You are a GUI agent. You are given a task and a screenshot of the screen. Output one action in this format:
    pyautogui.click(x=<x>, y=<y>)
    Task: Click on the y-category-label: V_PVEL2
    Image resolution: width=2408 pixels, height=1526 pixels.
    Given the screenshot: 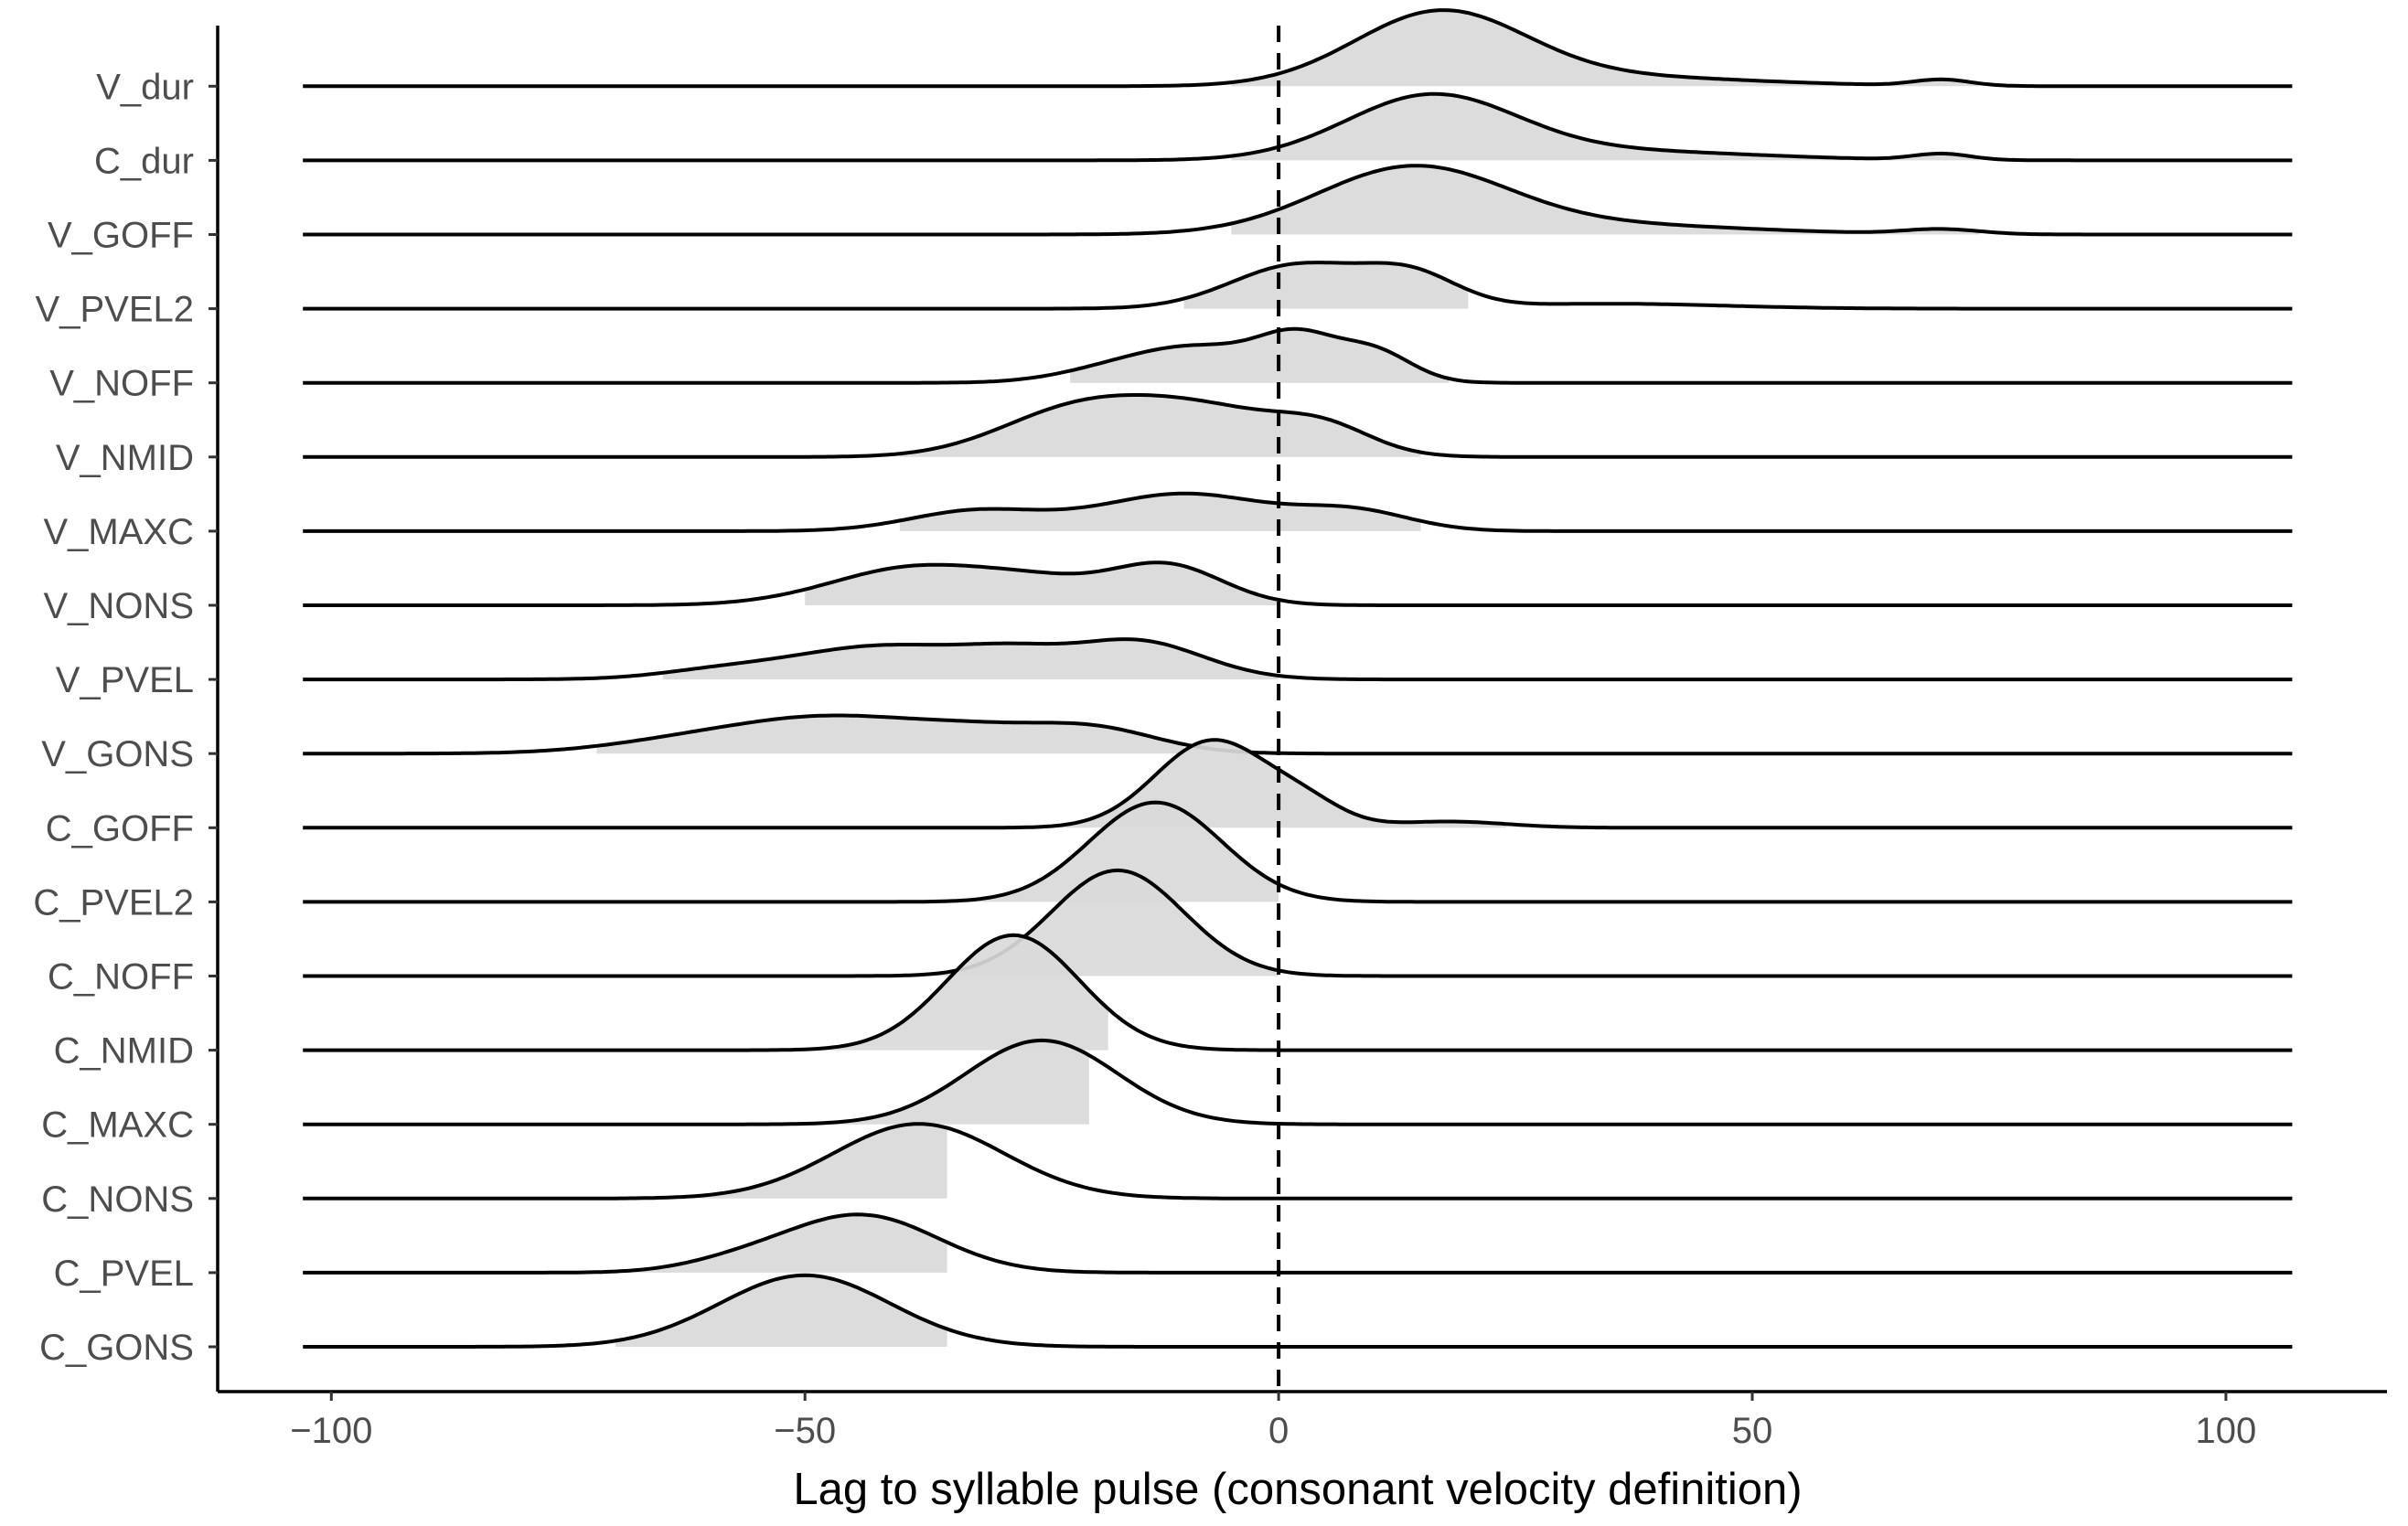 What is the action you would take?
    pyautogui.click(x=115, y=310)
    